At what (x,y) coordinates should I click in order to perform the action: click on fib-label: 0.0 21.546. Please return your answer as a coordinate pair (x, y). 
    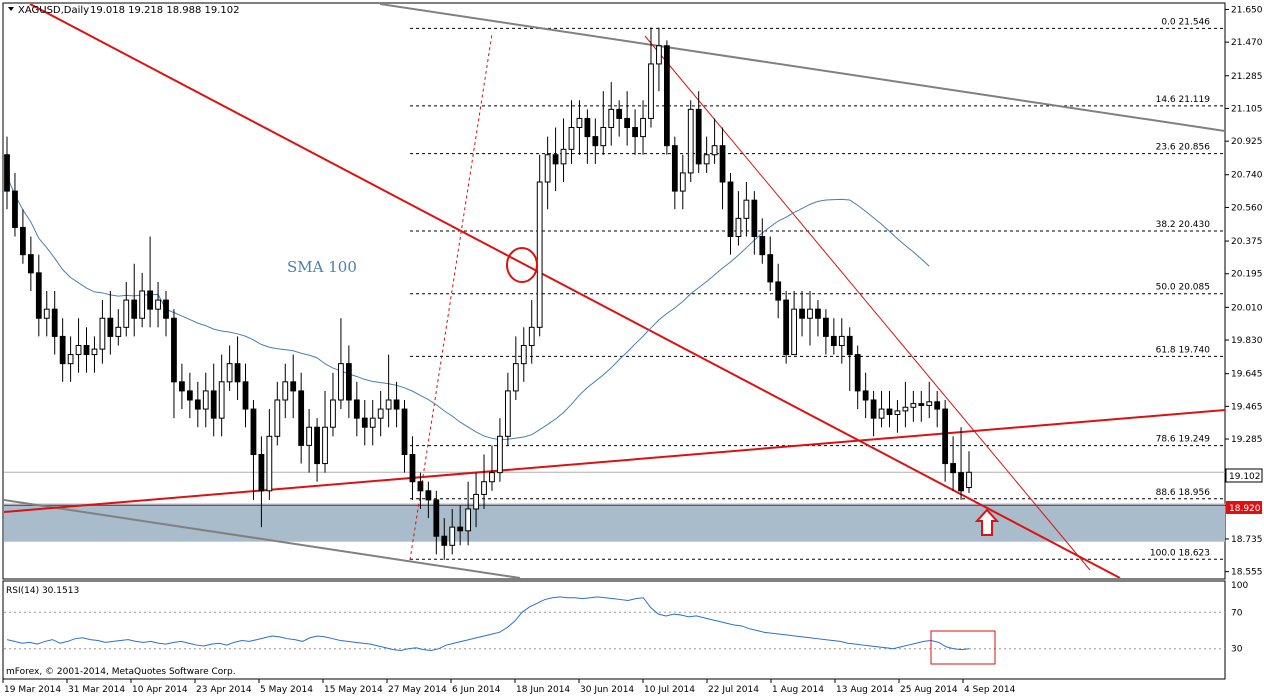
    Looking at the image, I should click on (1185, 22).